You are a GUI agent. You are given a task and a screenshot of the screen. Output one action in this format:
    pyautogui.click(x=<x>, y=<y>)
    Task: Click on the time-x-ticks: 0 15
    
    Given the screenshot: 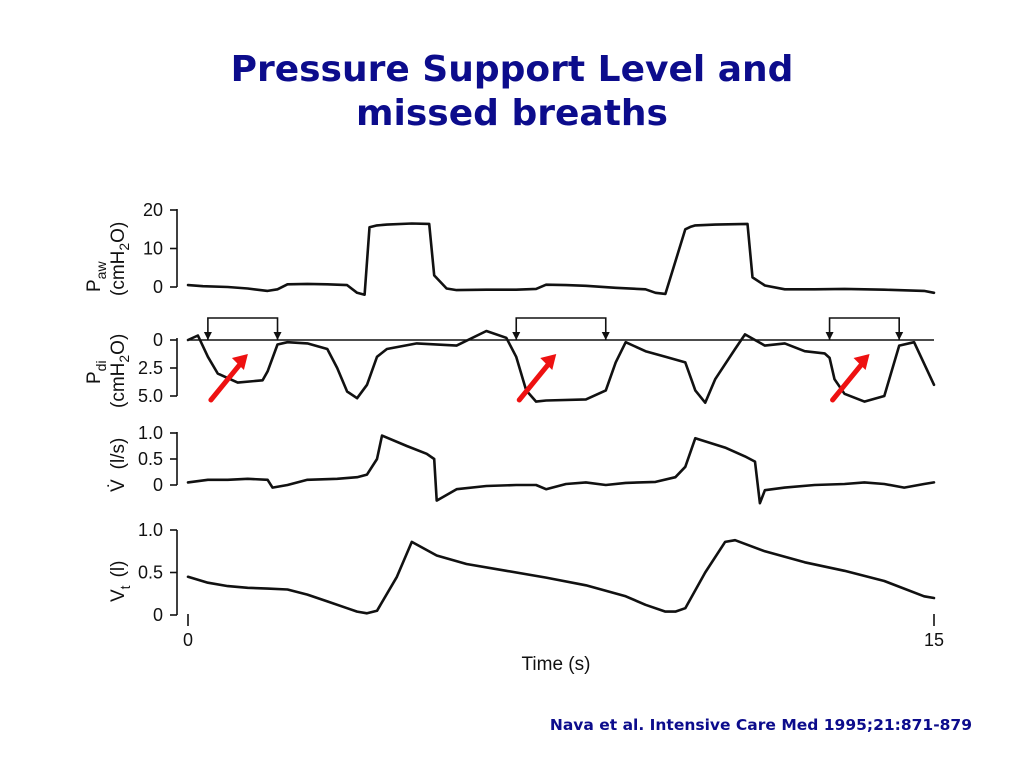 What is the action you would take?
    pyautogui.click(x=563, y=632)
    